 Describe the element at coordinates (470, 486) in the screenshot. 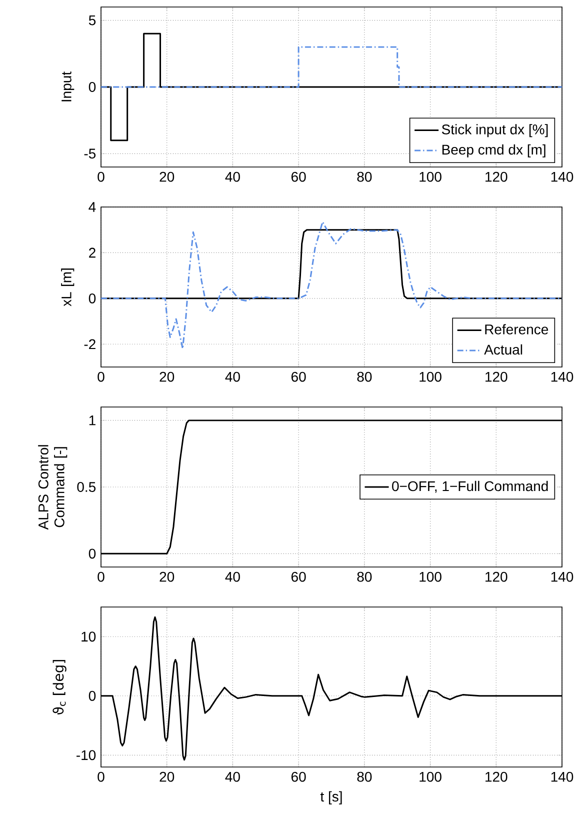

I see `legend-label: 0−OFF, 1−Full Command` at that location.